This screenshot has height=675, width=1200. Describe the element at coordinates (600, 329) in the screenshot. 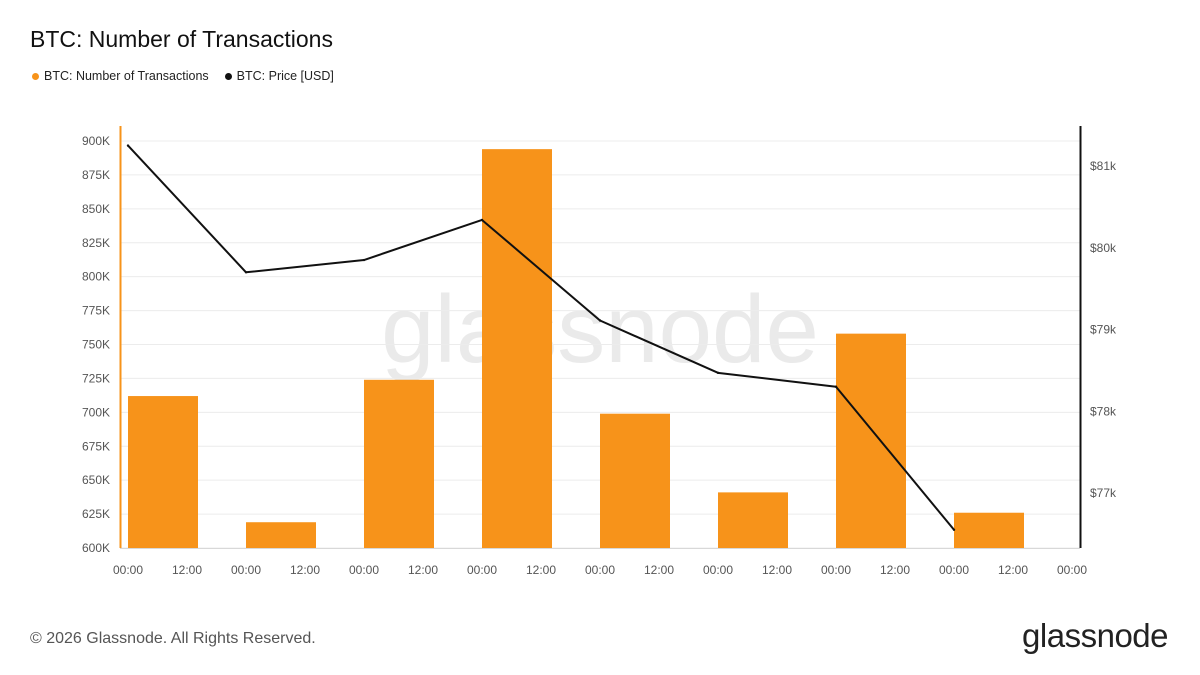

I see `glassnode-watermark: glassnode` at that location.